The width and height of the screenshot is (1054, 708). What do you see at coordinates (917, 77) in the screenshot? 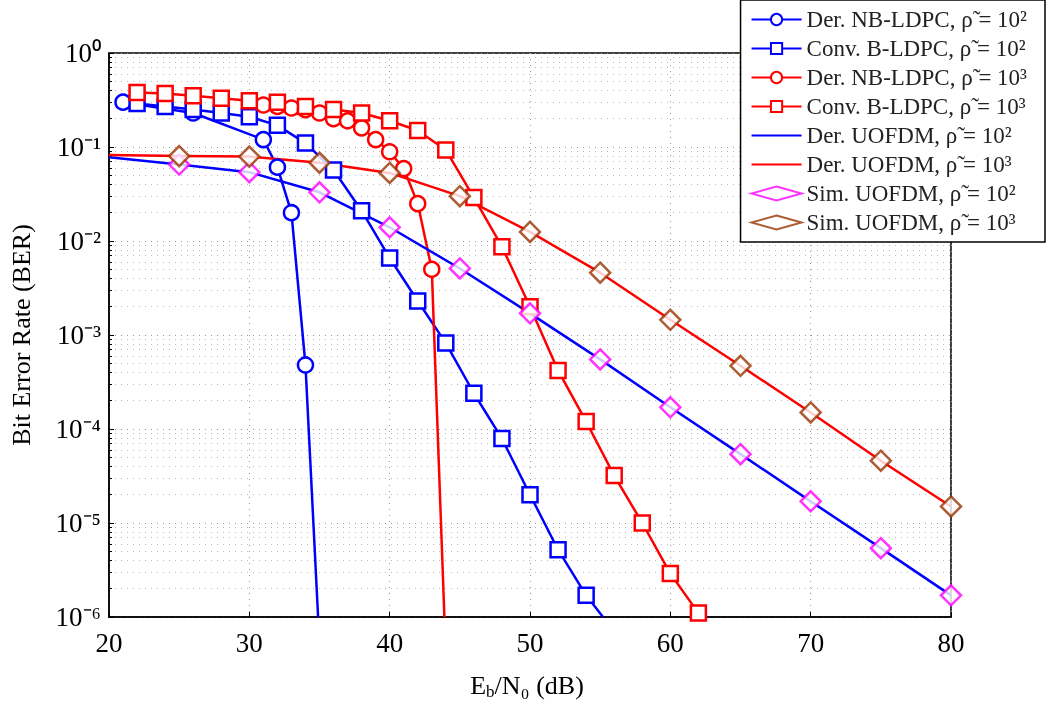
I see `legend-label: Der. NB-LDPC, ρ̃ = 10³` at bounding box center [917, 77].